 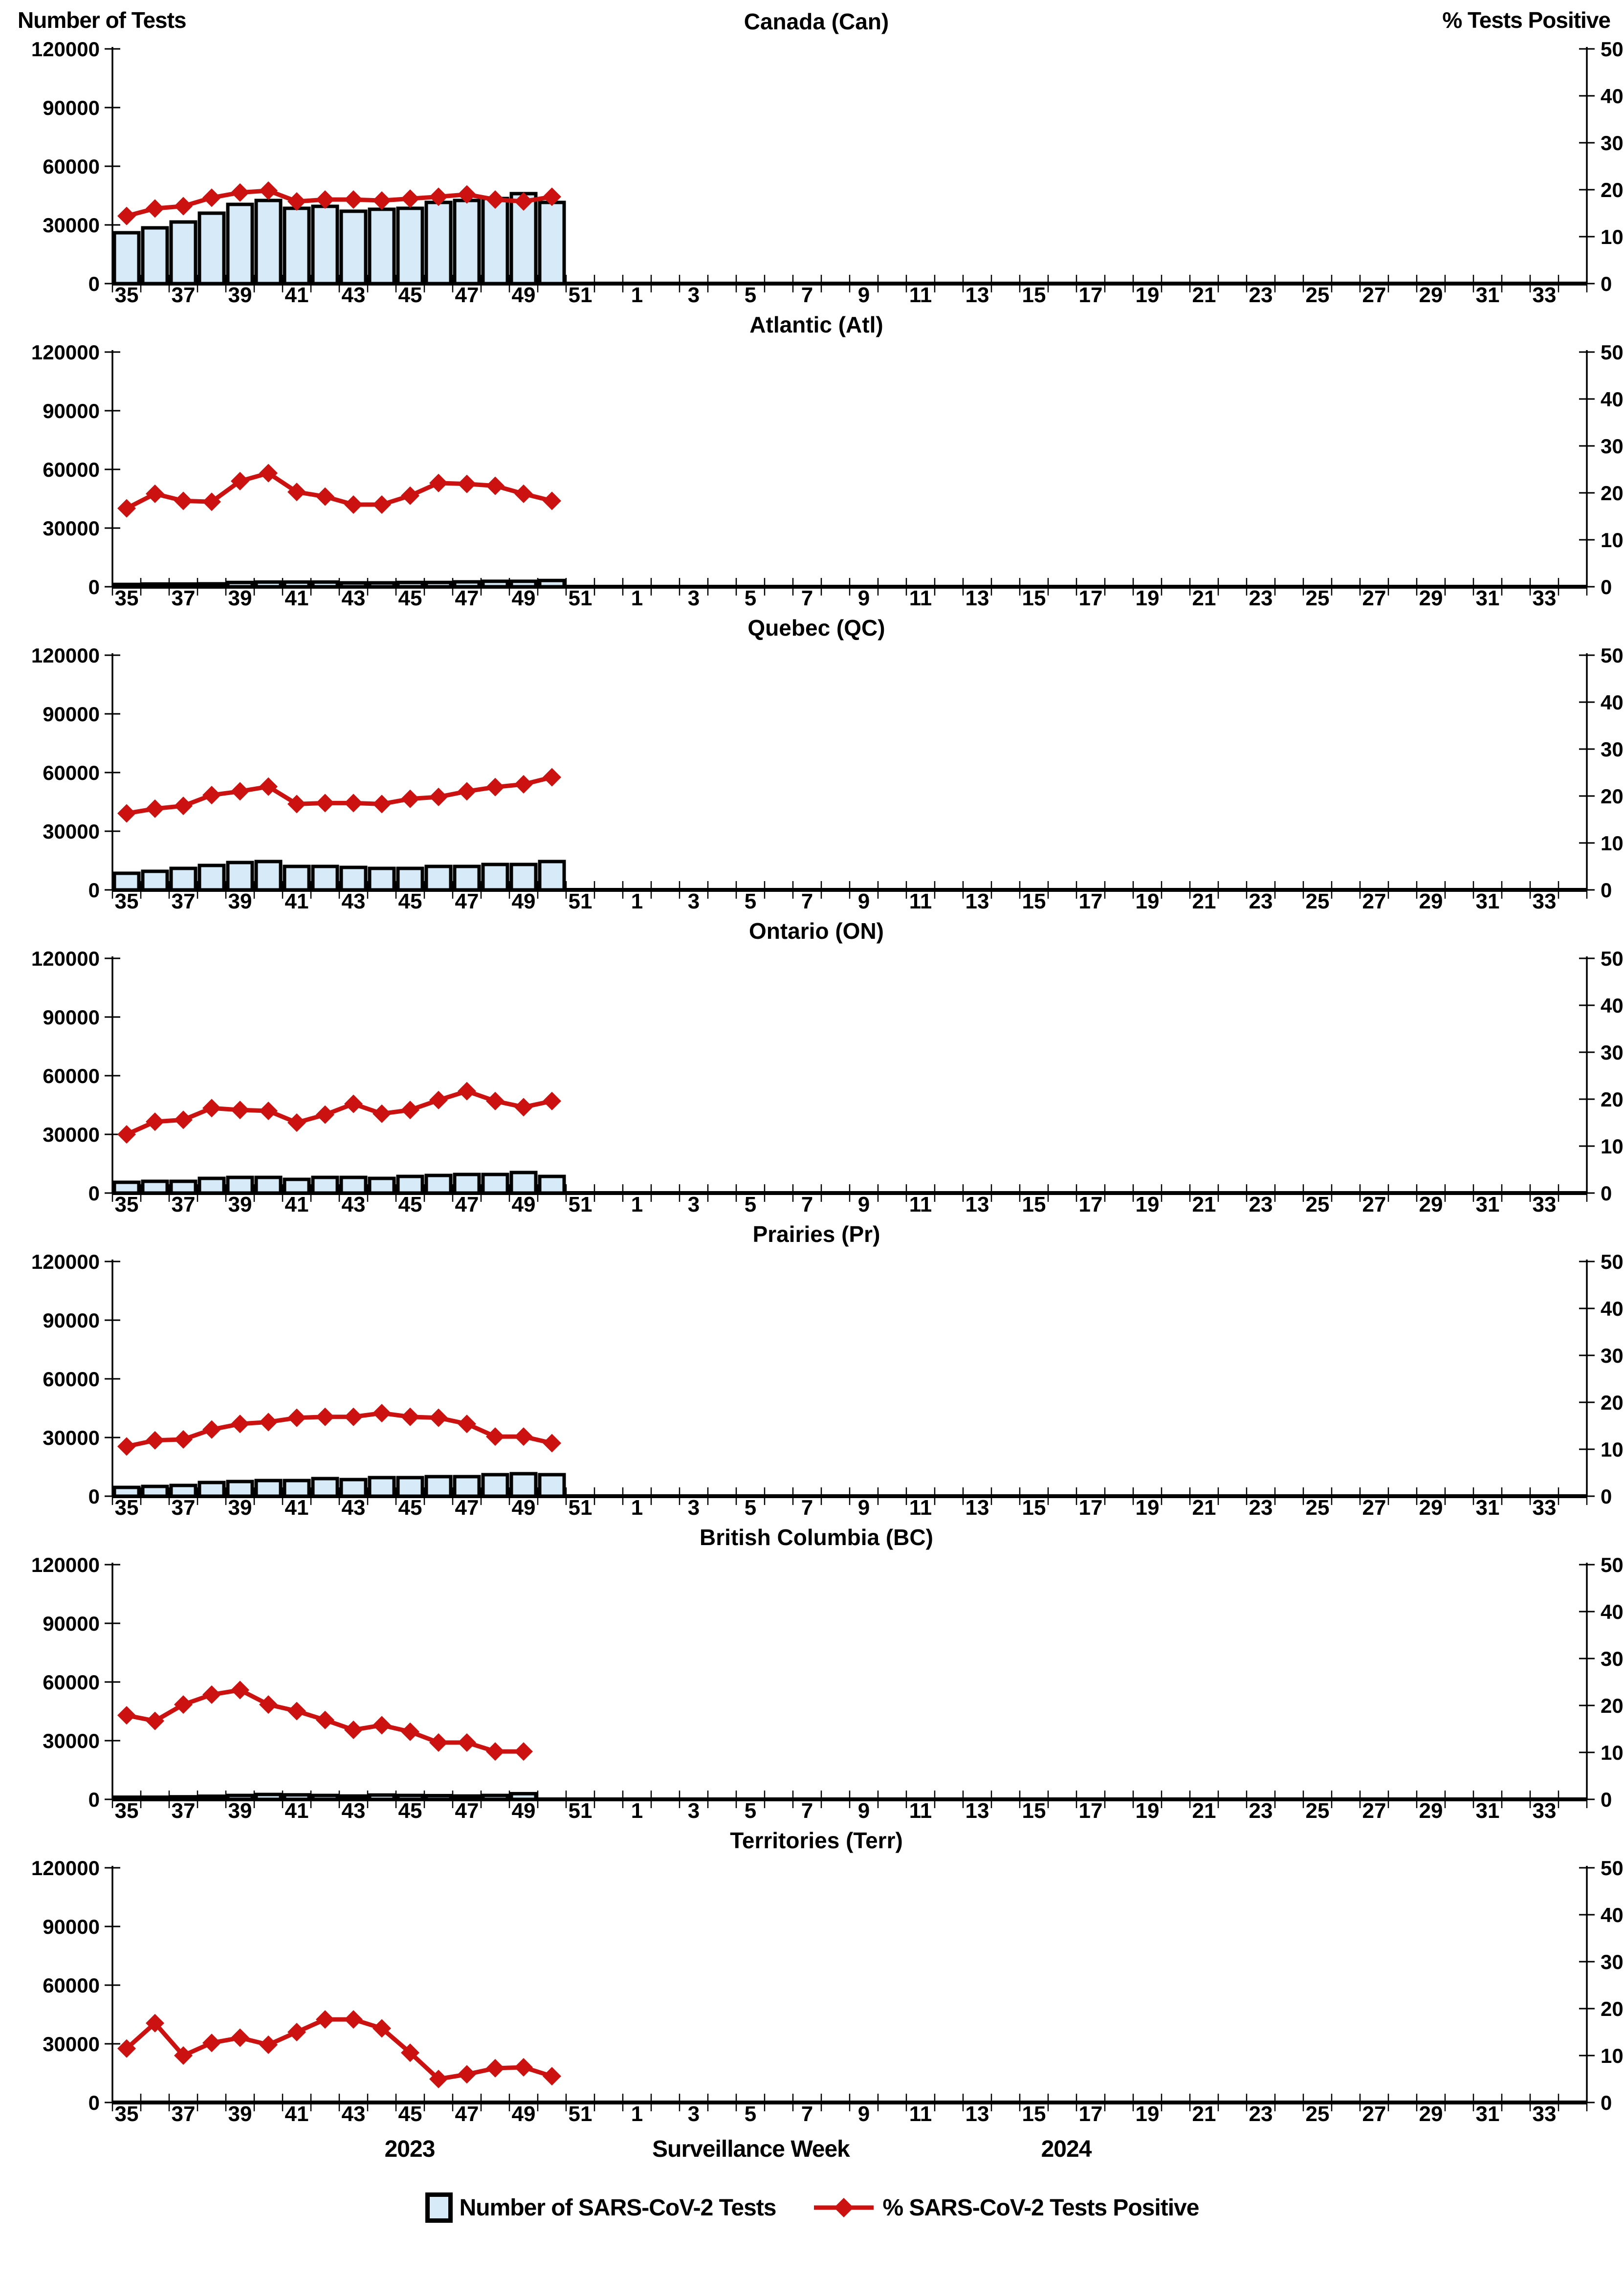 I want to click on x-tick-label: 27, so click(x=1374, y=1809).